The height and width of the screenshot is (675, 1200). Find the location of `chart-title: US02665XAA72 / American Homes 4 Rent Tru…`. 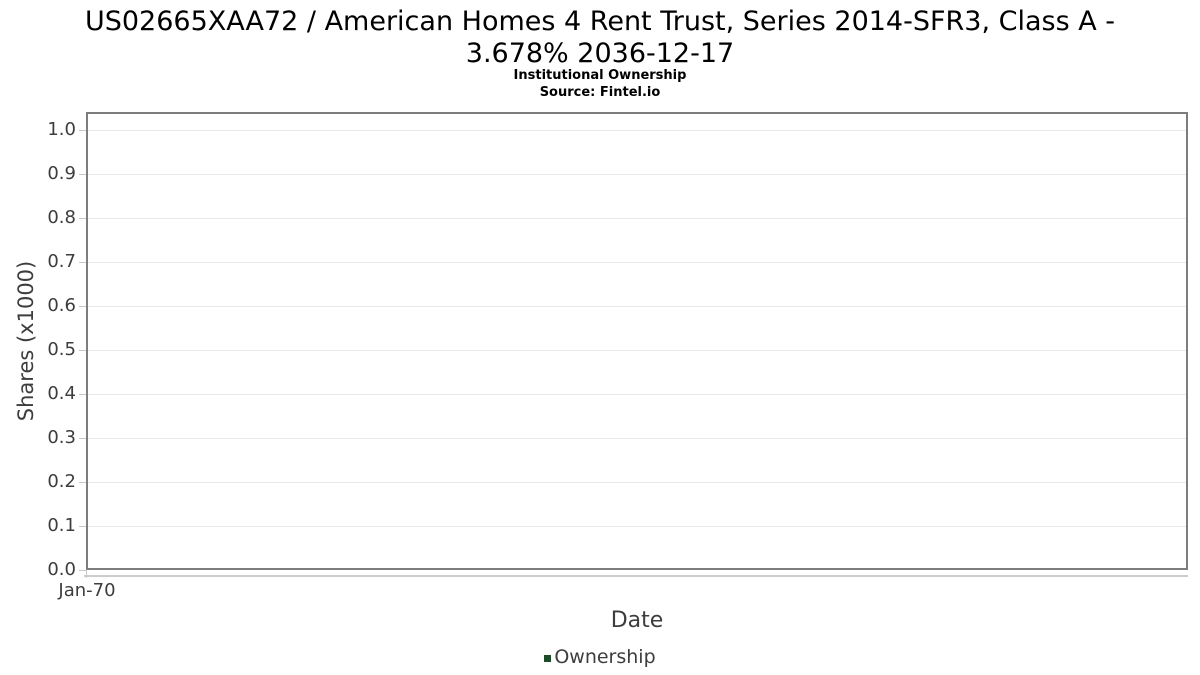

chart-title: US02665XAA72 / American Homes 4 Rent Tru… is located at coordinates (600, 38).